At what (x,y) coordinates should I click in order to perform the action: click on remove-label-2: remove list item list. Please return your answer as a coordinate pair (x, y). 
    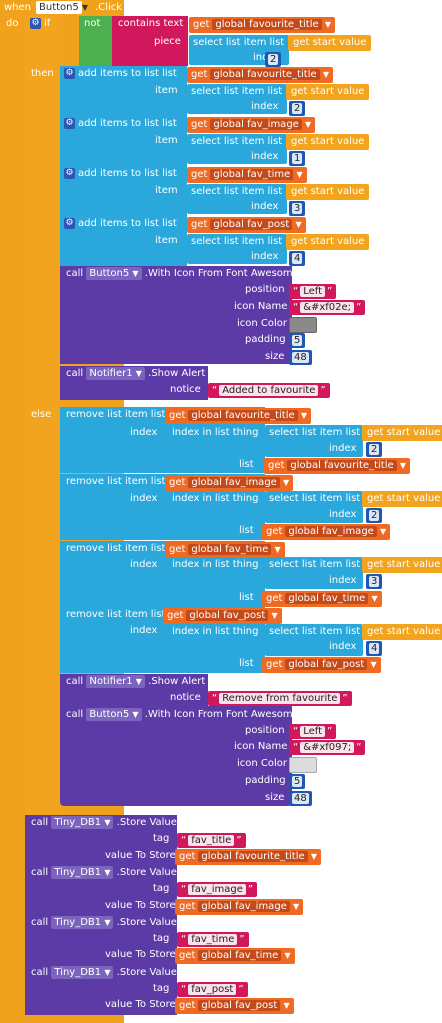
    Looking at the image, I should click on (116, 481).